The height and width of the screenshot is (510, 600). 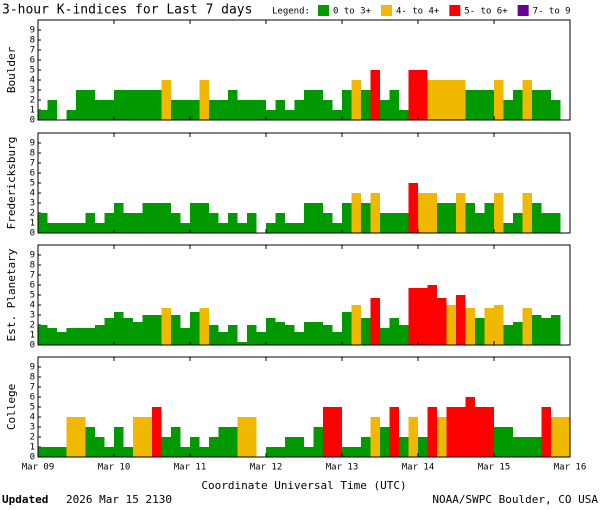 I want to click on x-tick-label: Mar 16, so click(x=570, y=468).